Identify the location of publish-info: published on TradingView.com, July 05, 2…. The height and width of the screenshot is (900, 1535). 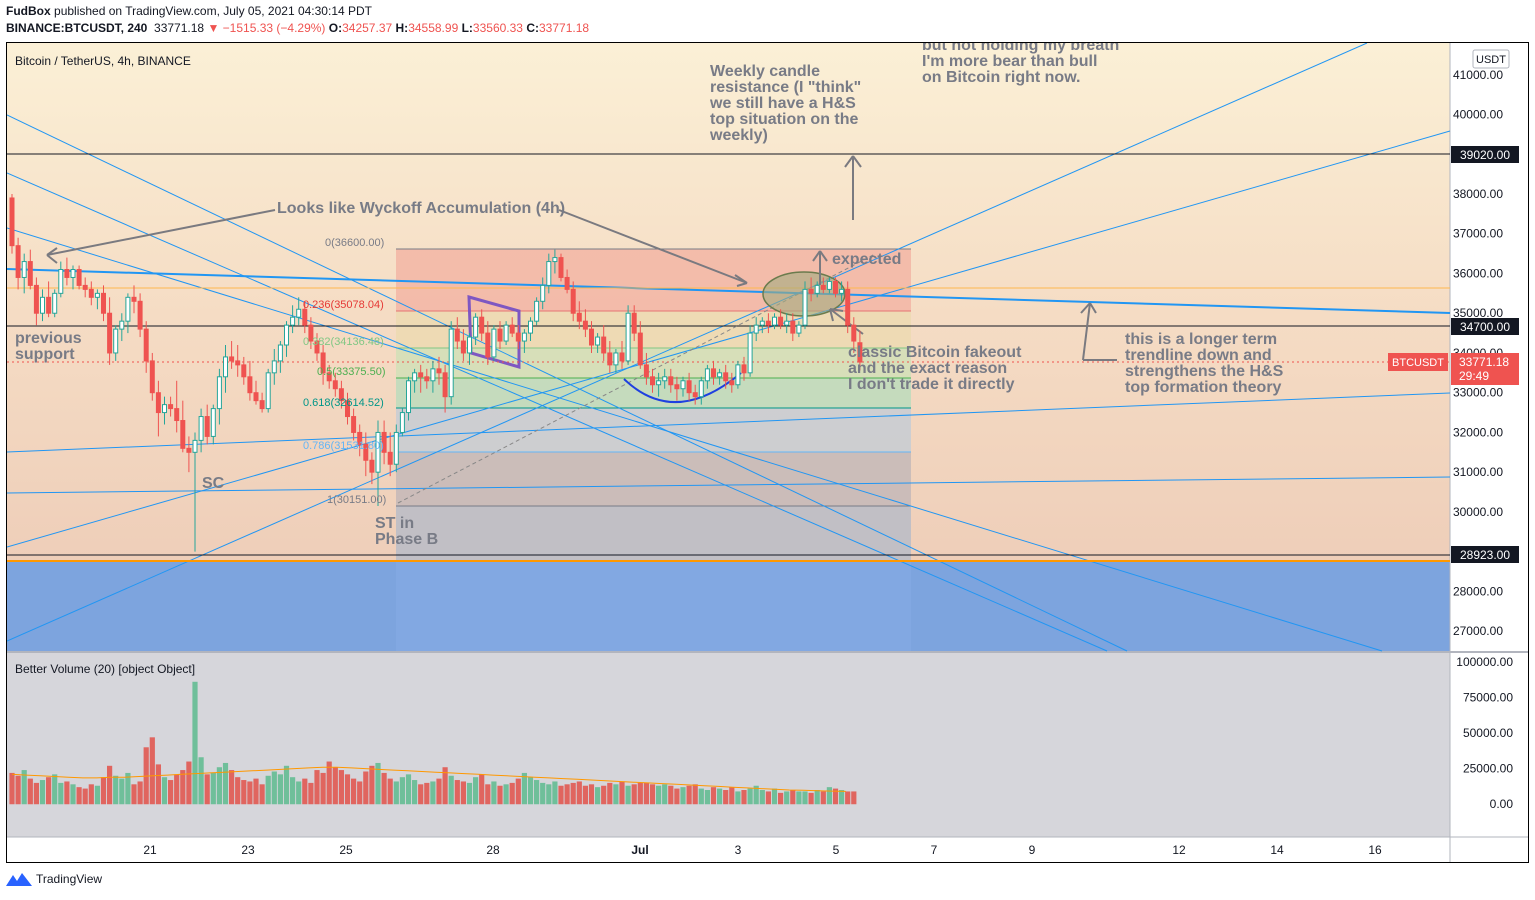
(213, 11).